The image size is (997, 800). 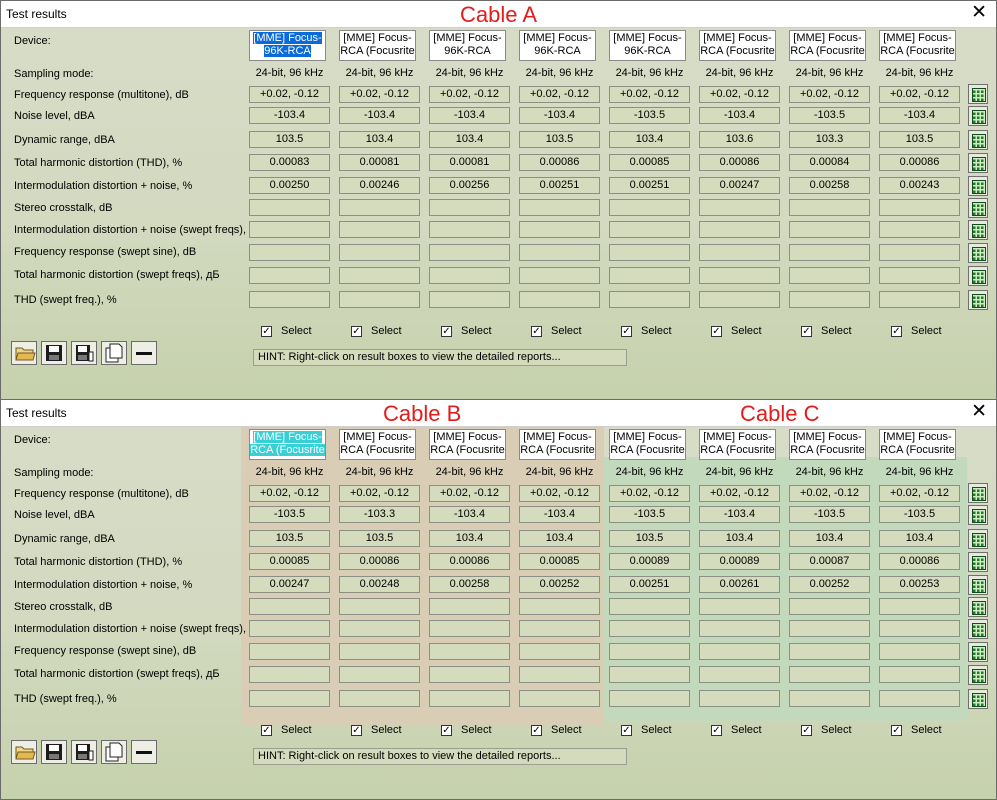 I want to click on close-icon: ✕, so click(x=979, y=12).